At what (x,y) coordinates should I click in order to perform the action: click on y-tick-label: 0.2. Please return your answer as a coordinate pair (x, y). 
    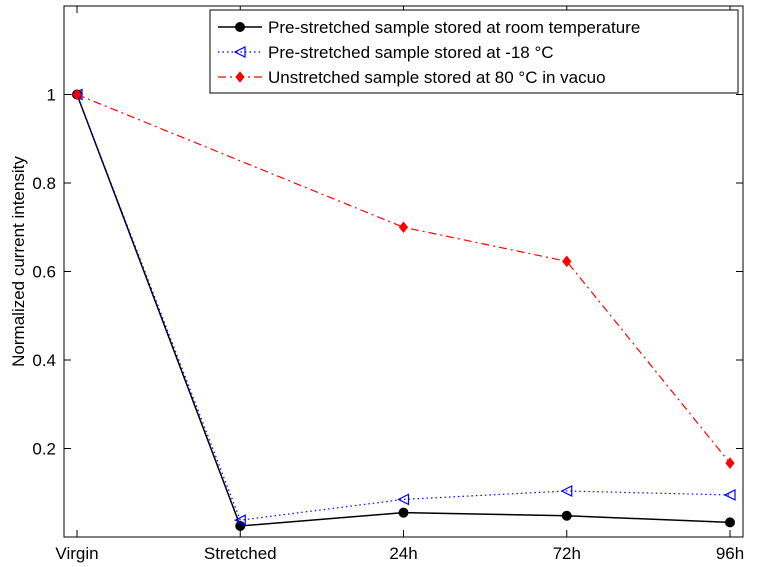
    Looking at the image, I should click on (44, 449).